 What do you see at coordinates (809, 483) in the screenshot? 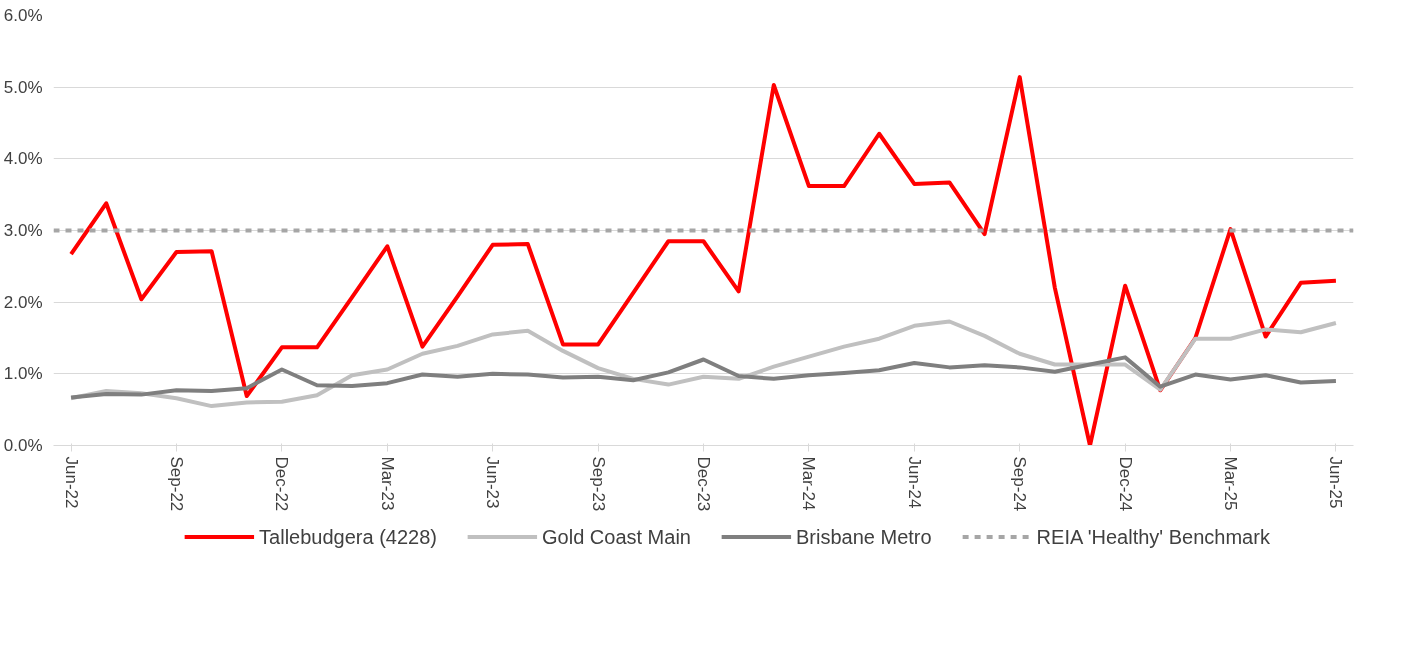
I see `x-tick-label: Mar-24` at bounding box center [809, 483].